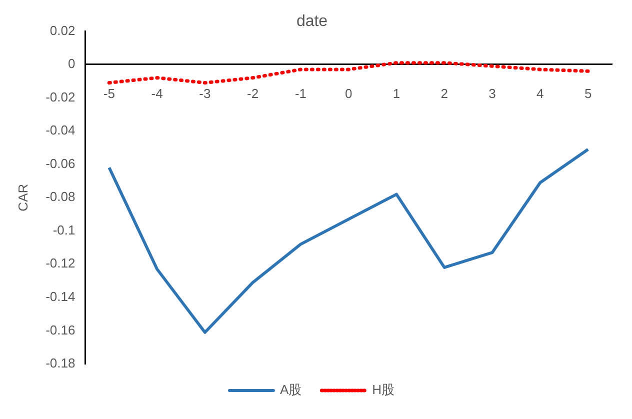 The height and width of the screenshot is (419, 632). What do you see at coordinates (61, 196) in the screenshot?
I see `y-tick-label: -0.08` at bounding box center [61, 196].